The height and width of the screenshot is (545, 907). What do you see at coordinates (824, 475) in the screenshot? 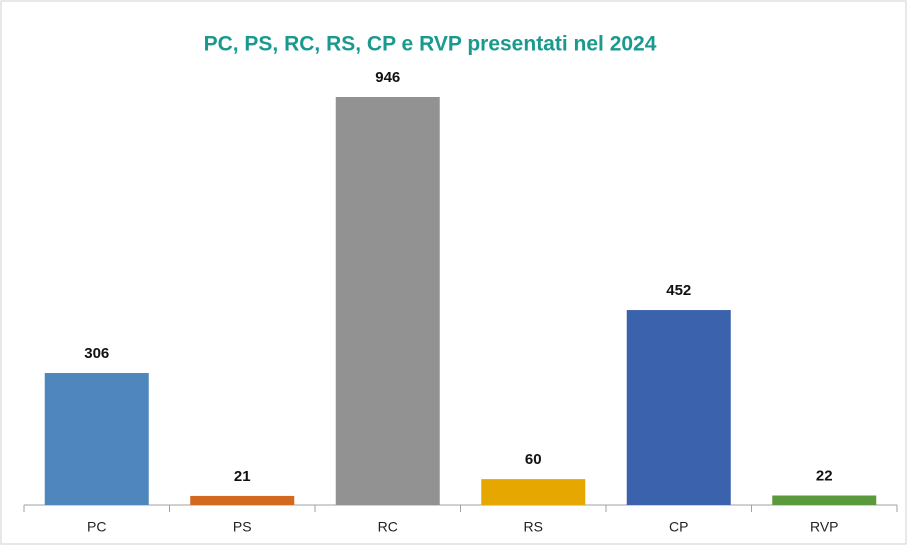
I see `data-label: 22` at bounding box center [824, 475].